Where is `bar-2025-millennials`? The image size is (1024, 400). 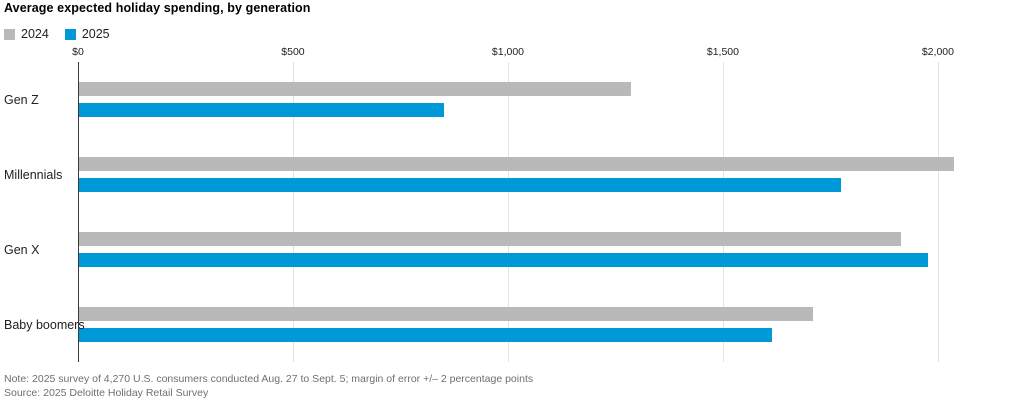 bar-2025-millennials is located at coordinates (460, 185).